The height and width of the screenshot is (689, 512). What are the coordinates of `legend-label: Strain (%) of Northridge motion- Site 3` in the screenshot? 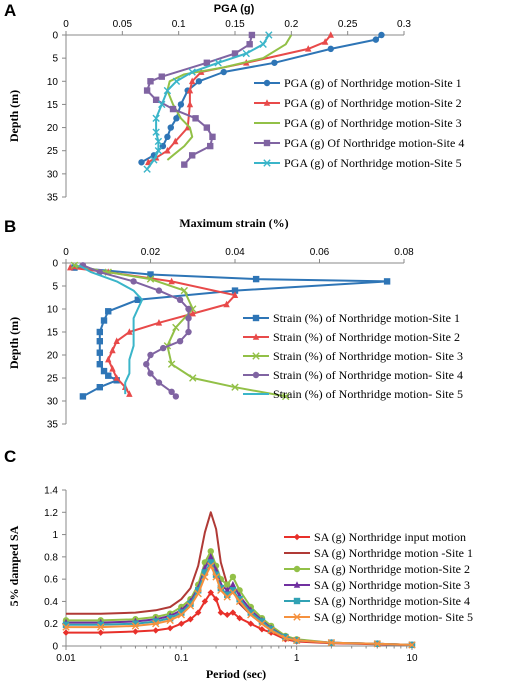 It's located at (368, 356).